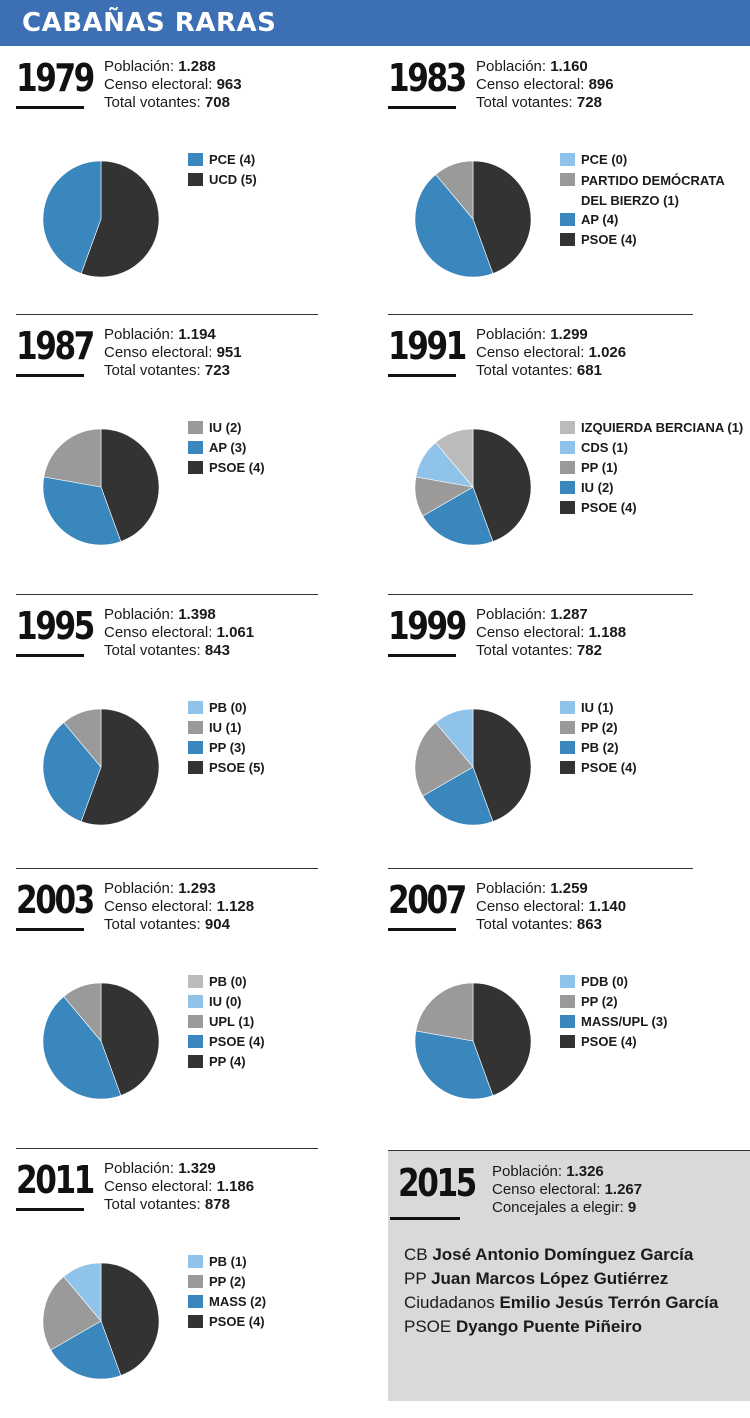 This screenshot has height=1418, width=750. I want to click on census-row: Censo electoral: 1.128, so click(179, 906).